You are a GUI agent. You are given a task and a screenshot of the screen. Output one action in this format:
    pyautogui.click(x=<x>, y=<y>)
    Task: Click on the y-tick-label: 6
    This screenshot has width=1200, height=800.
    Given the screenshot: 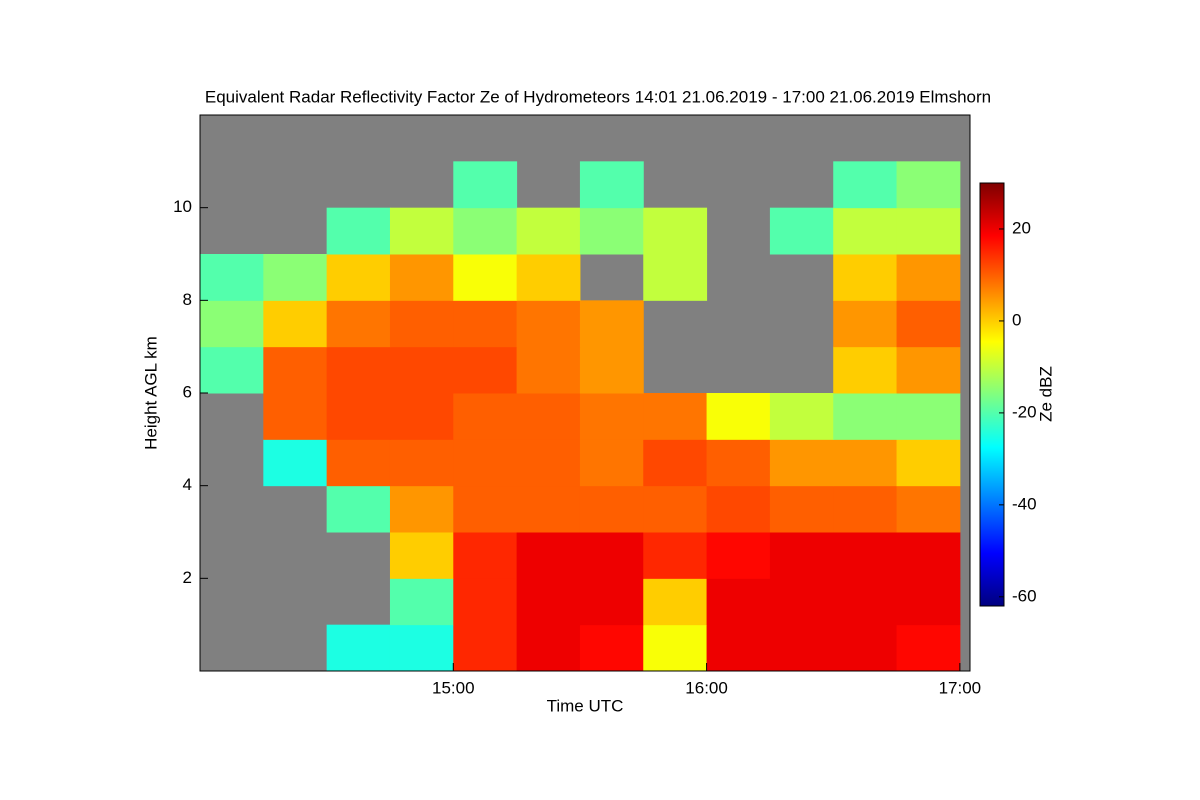 What is the action you would take?
    pyautogui.click(x=187, y=391)
    